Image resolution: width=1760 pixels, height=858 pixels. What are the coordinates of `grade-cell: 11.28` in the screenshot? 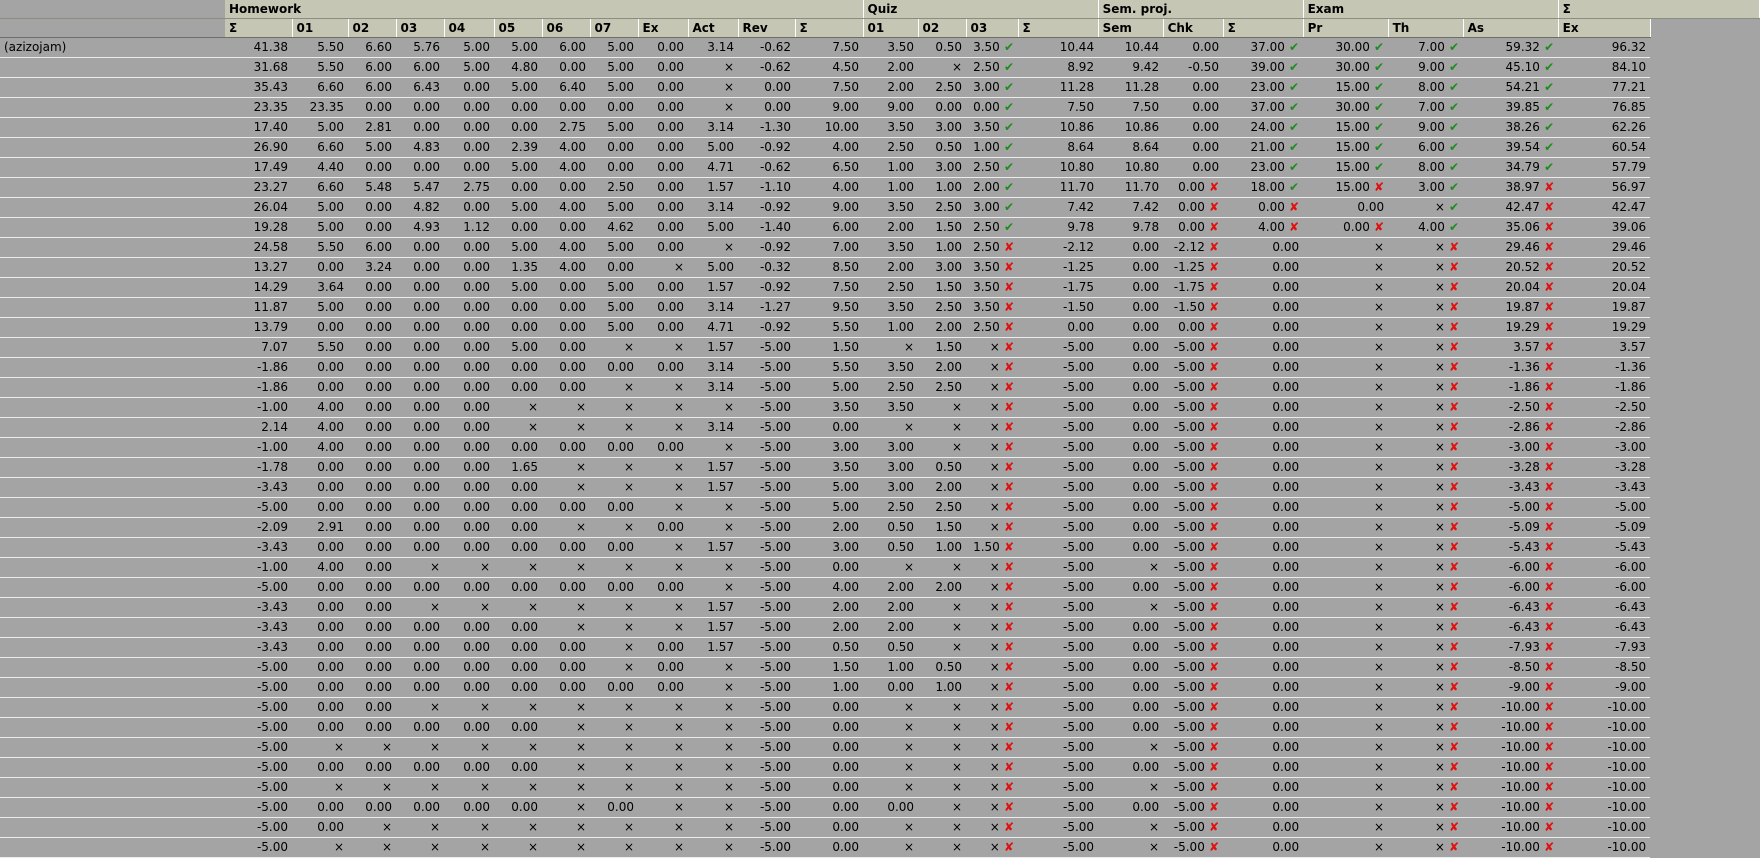 It's located at (1131, 87).